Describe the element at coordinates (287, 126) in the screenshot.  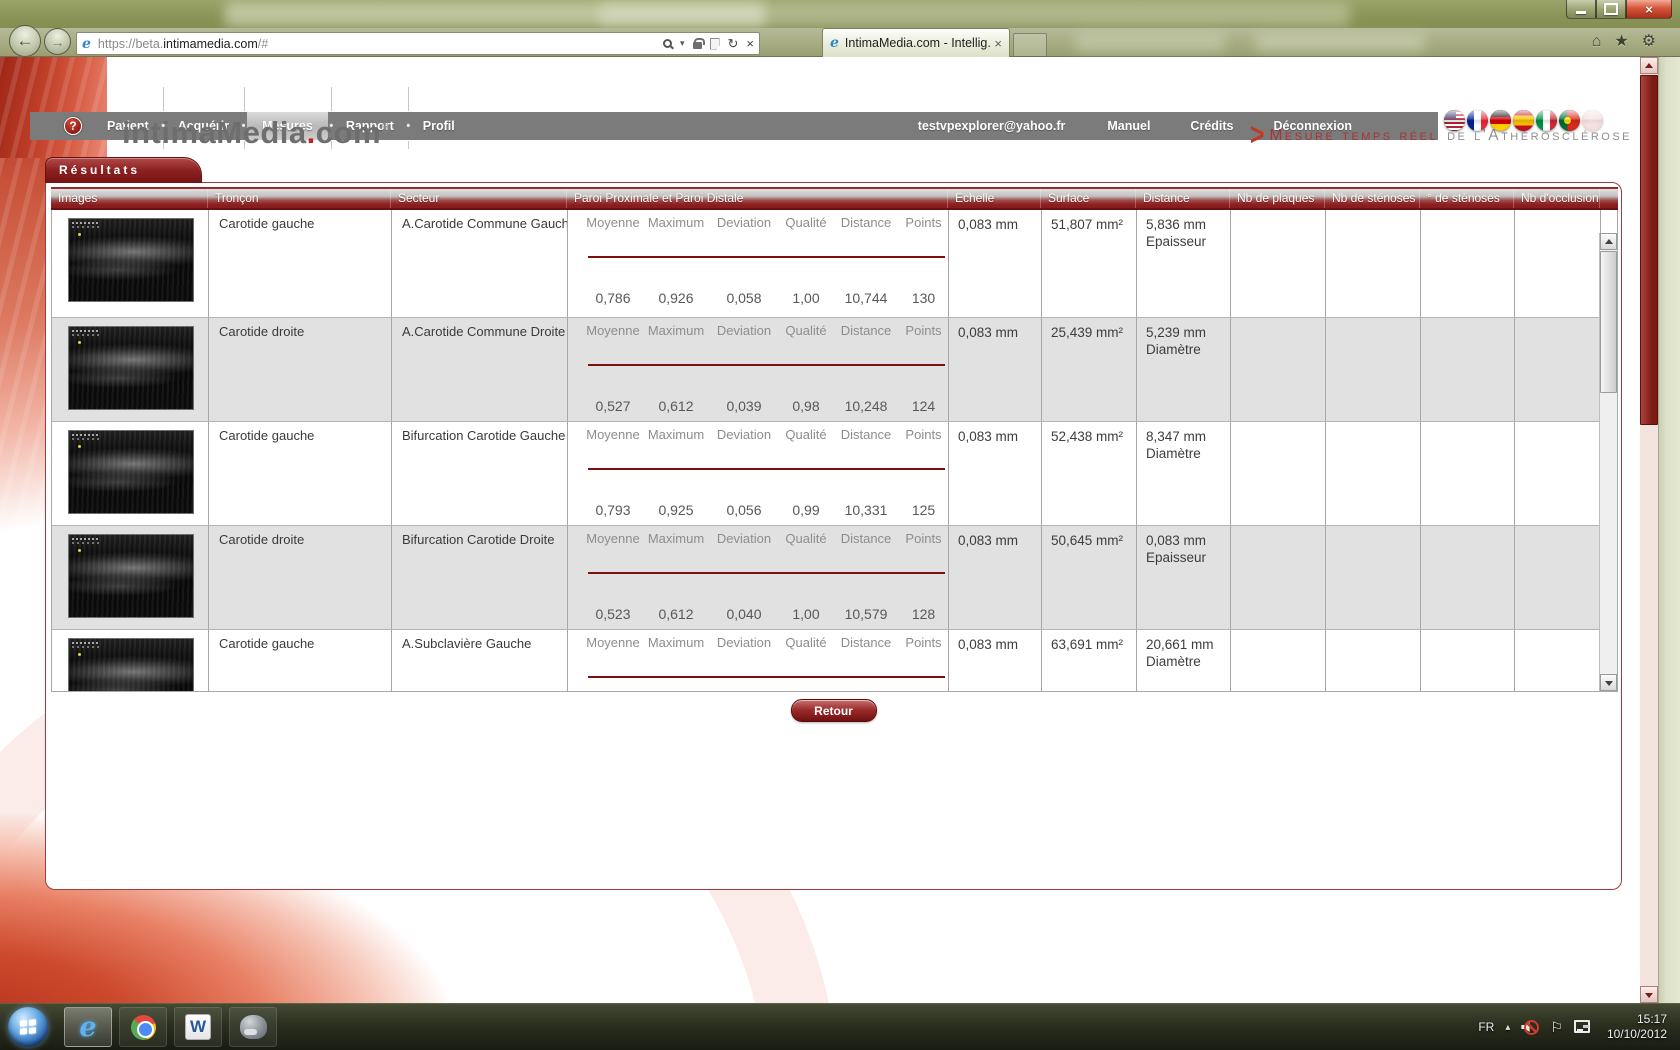
I see `nav-item-mesures: Mesures` at that location.